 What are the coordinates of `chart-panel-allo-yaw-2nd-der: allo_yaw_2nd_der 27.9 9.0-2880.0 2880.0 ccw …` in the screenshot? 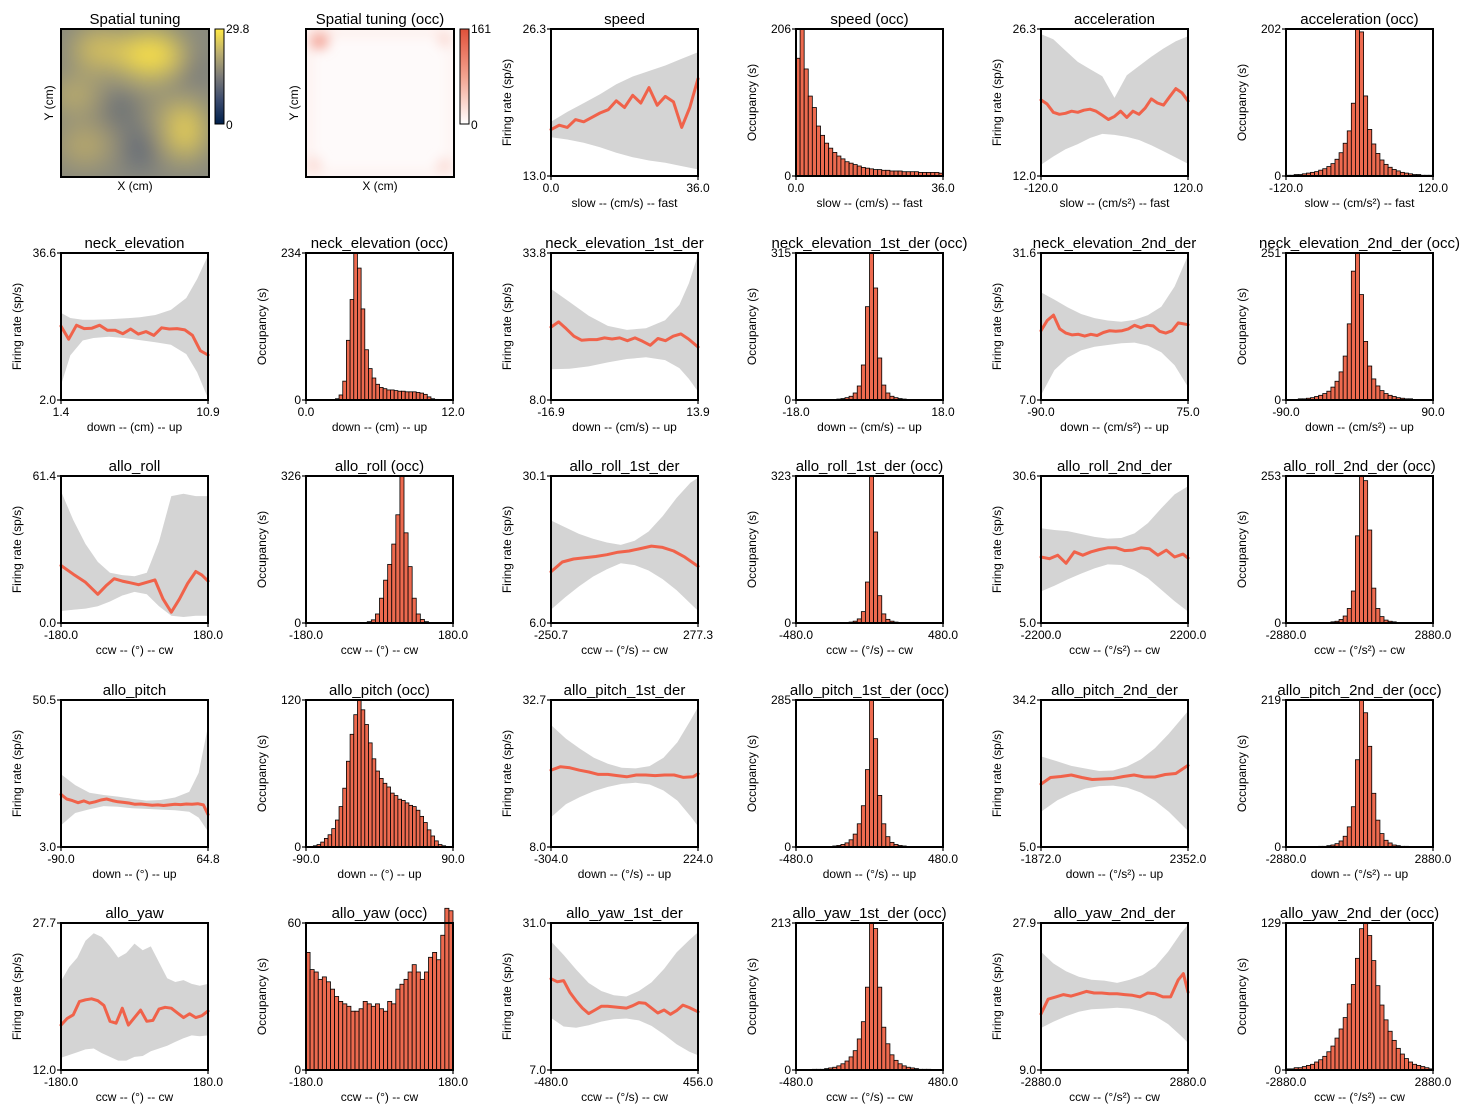 It's located at (1098, 1004).